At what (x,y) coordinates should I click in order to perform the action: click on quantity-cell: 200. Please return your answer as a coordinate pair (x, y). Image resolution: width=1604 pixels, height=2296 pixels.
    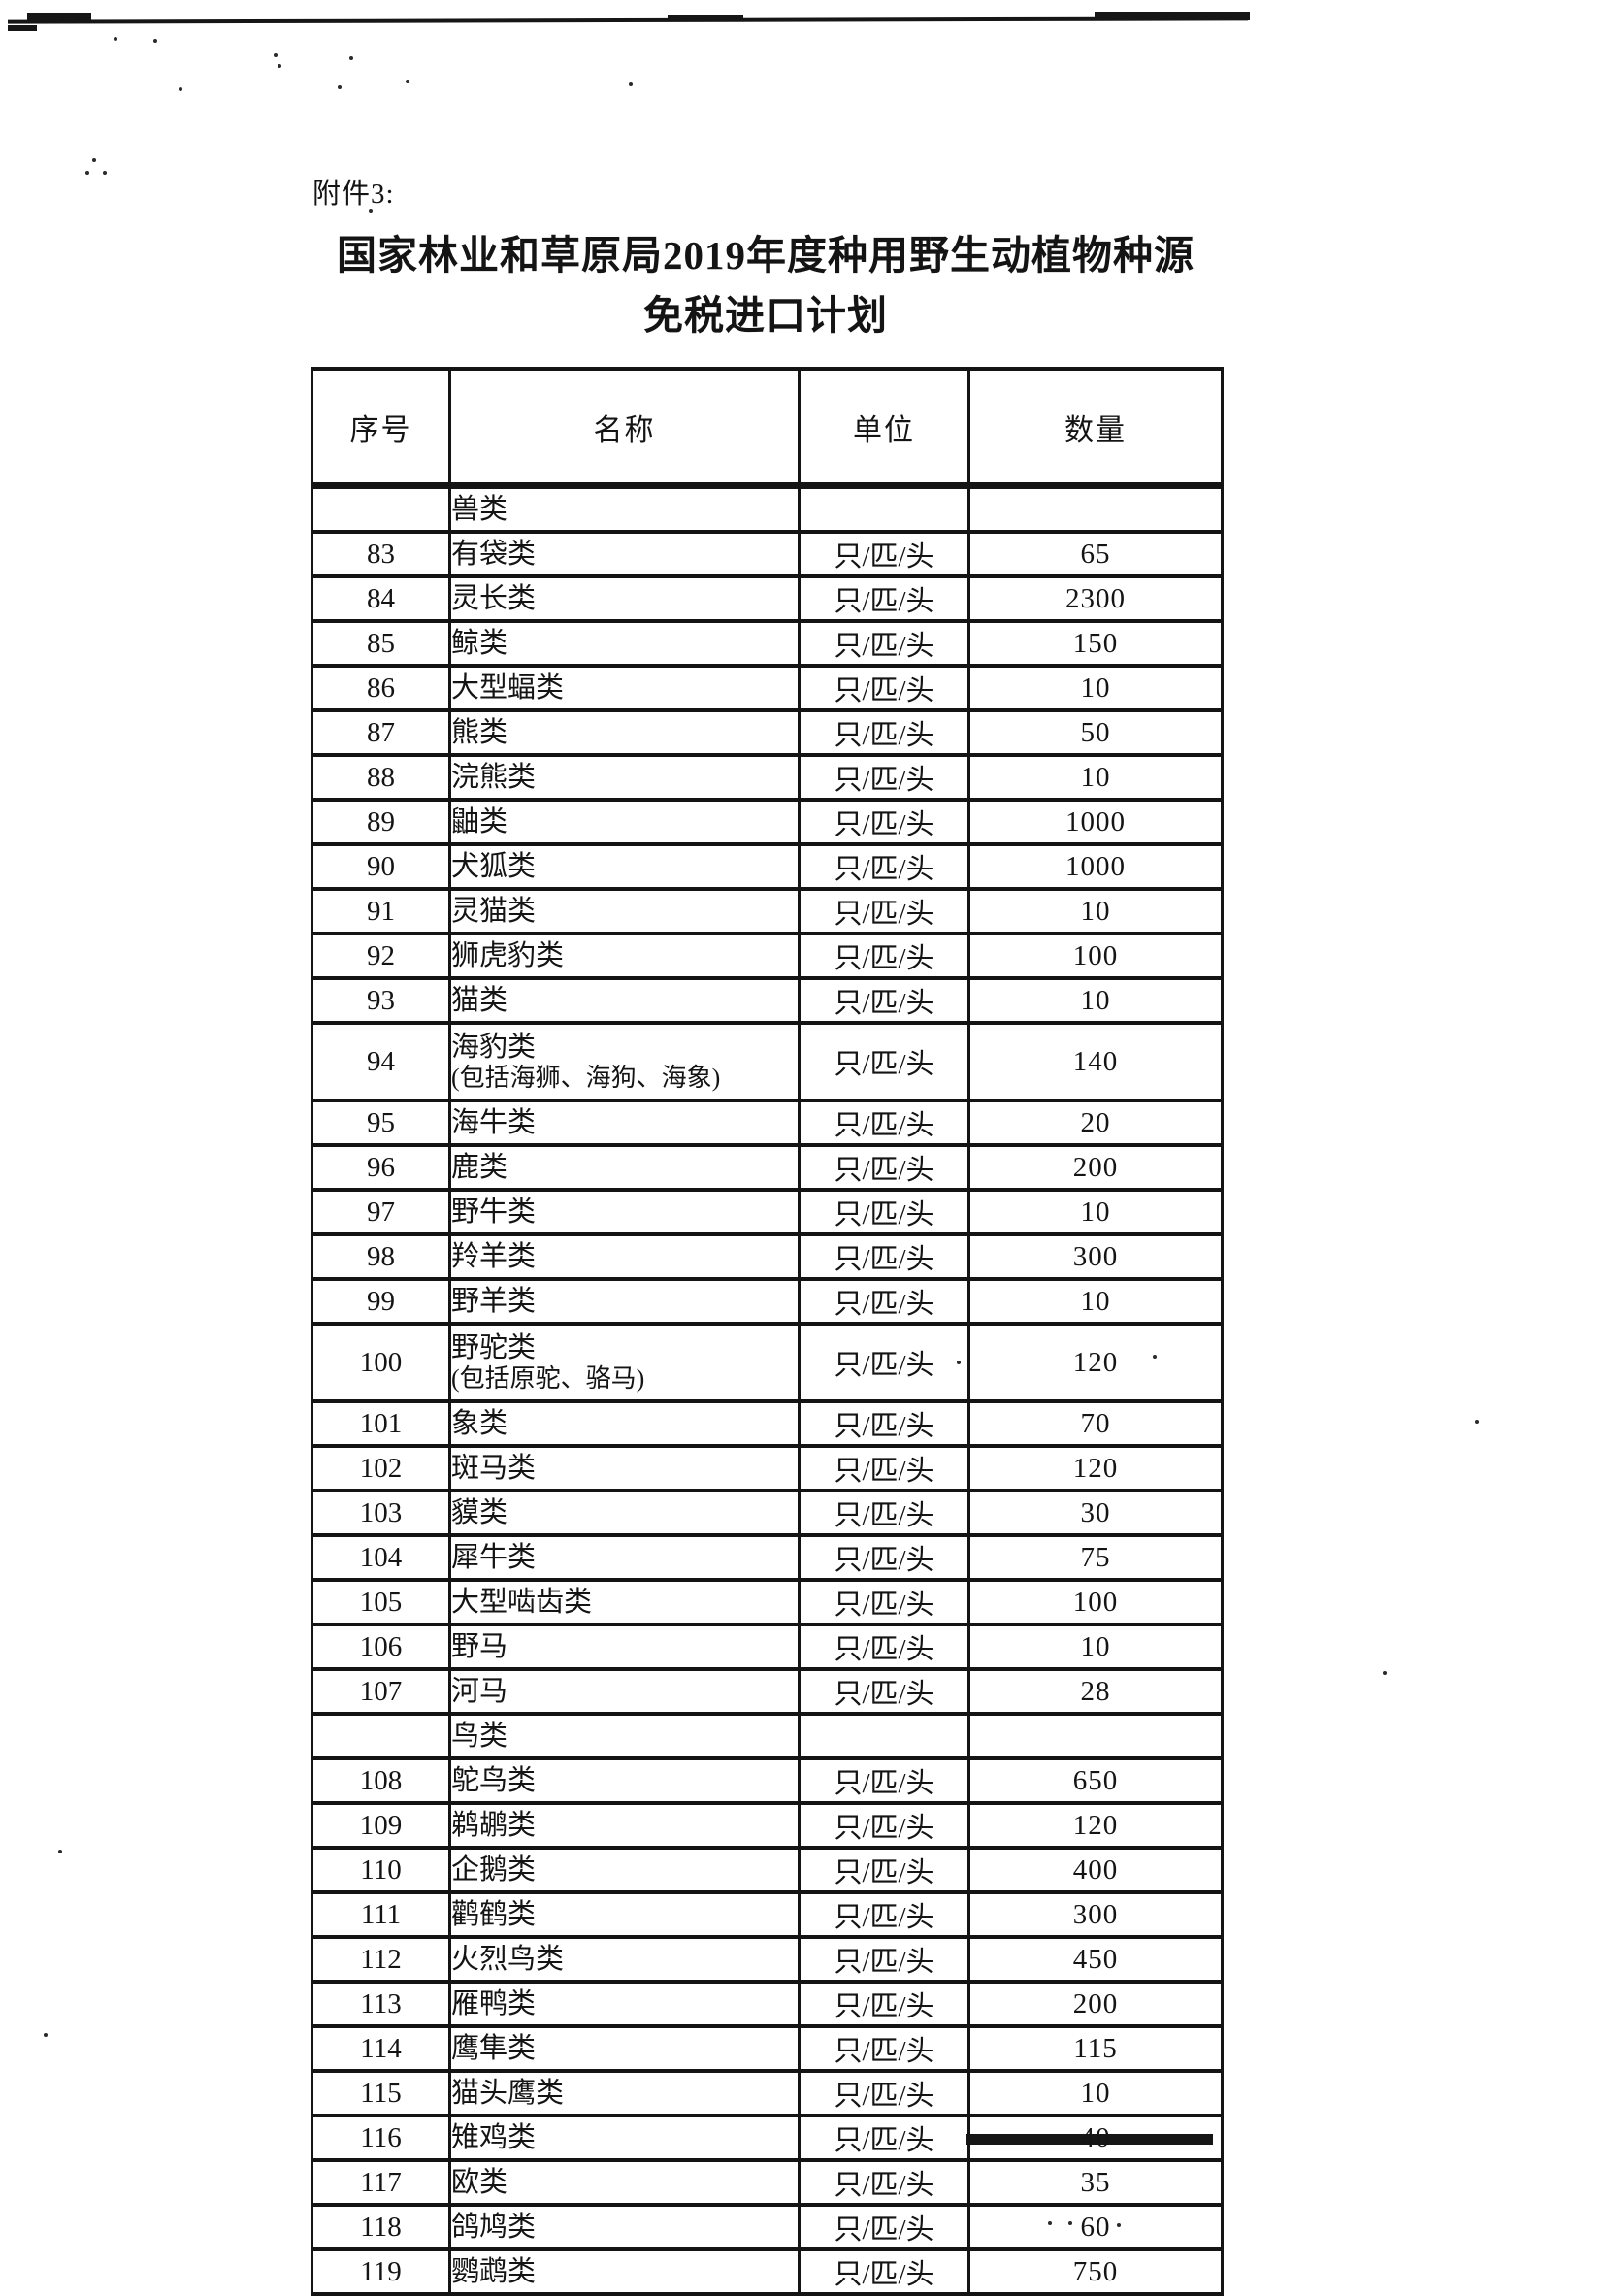
    Looking at the image, I should click on (1095, 2004).